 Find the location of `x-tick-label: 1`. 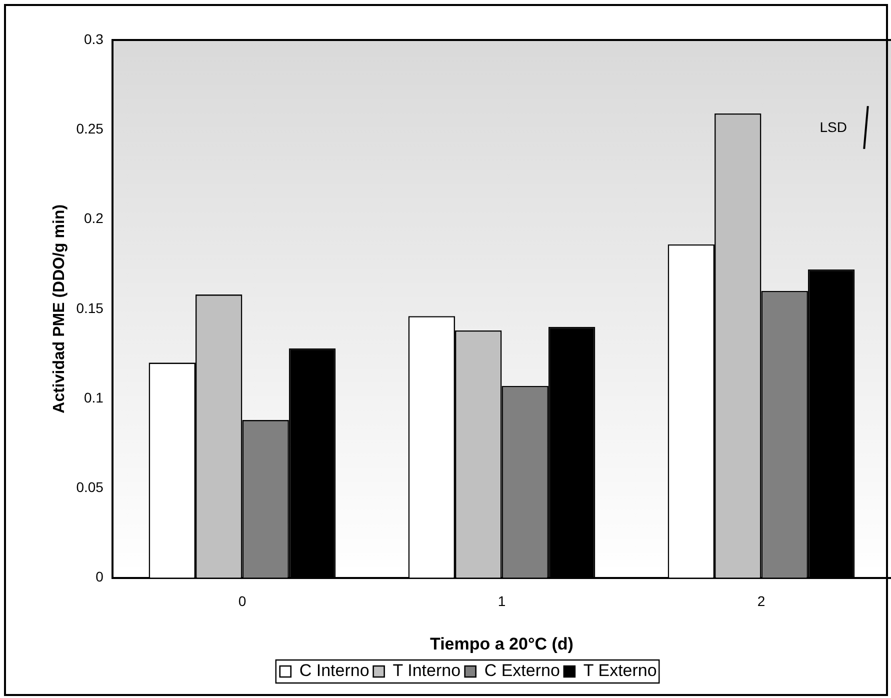

x-tick-label: 1 is located at coordinates (502, 601).